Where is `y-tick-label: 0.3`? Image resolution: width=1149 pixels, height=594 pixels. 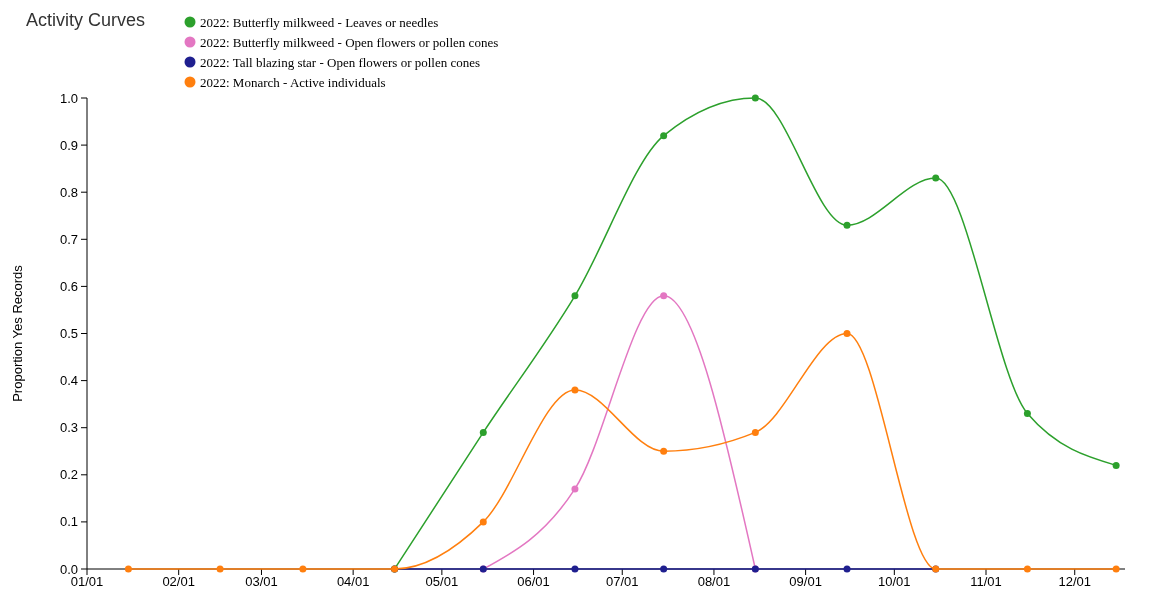 y-tick-label: 0.3 is located at coordinates (68, 428).